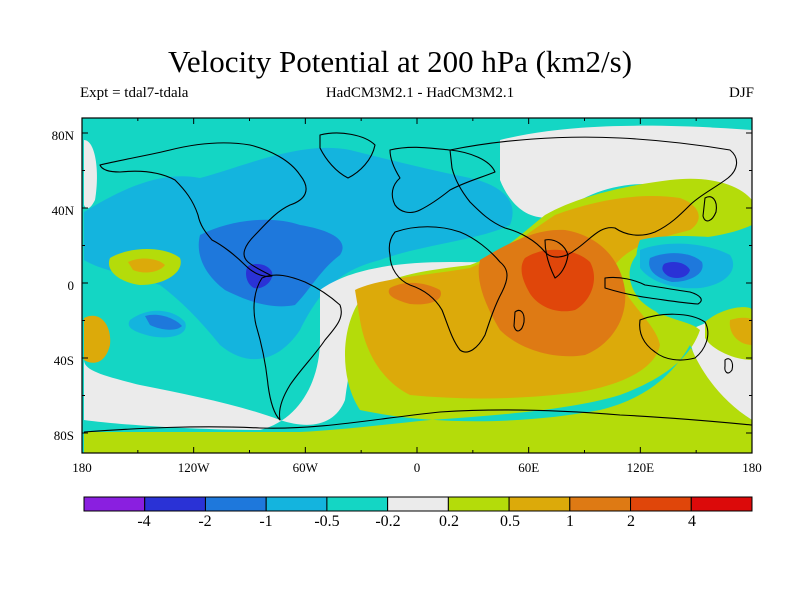  I want to click on lon-label-120w: 120W, so click(193, 467).